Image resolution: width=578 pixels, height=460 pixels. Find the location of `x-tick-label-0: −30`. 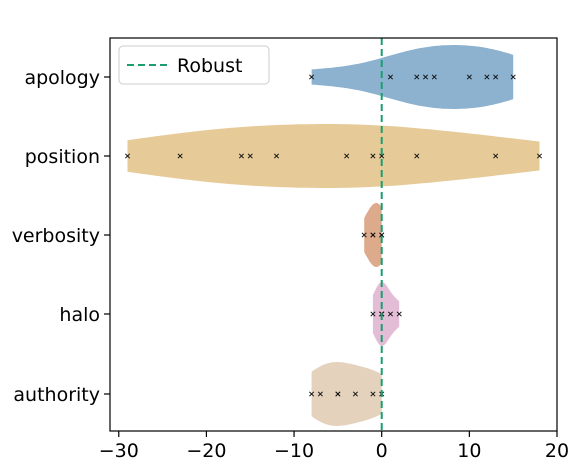

x-tick-label-0: −30 is located at coordinates (119, 450).